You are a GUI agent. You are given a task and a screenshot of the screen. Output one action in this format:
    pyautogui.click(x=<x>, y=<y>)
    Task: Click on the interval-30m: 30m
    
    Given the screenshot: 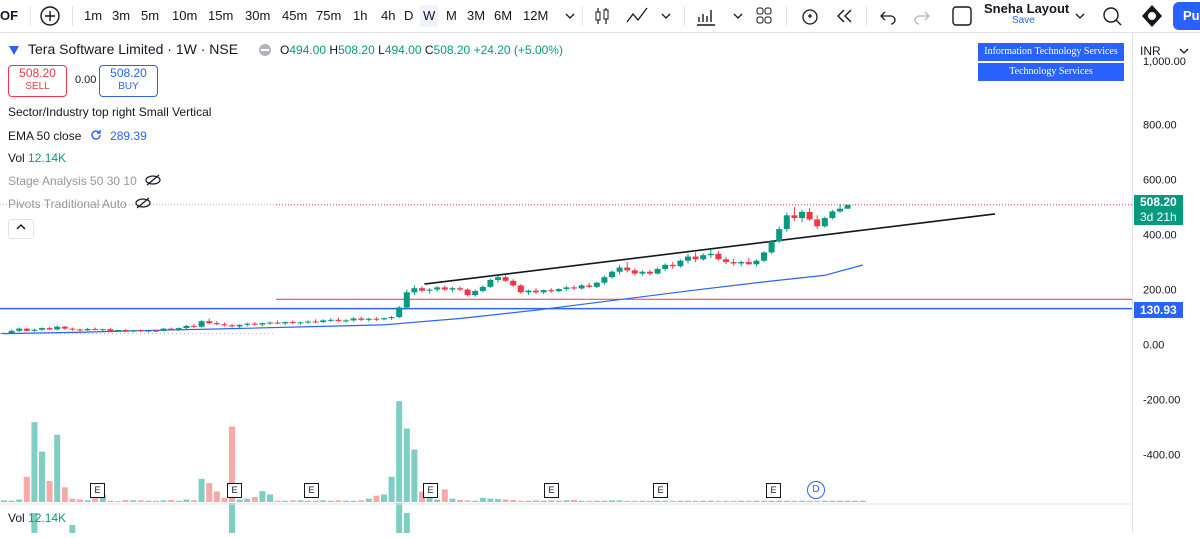 What is the action you would take?
    pyautogui.click(x=258, y=15)
    